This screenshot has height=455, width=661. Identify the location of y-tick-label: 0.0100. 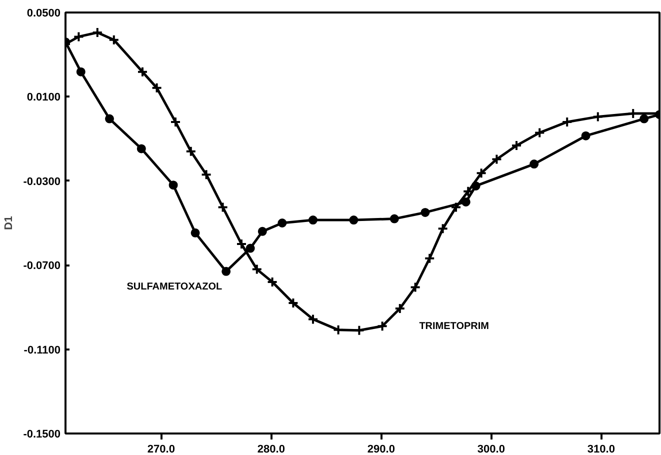
(43, 98).